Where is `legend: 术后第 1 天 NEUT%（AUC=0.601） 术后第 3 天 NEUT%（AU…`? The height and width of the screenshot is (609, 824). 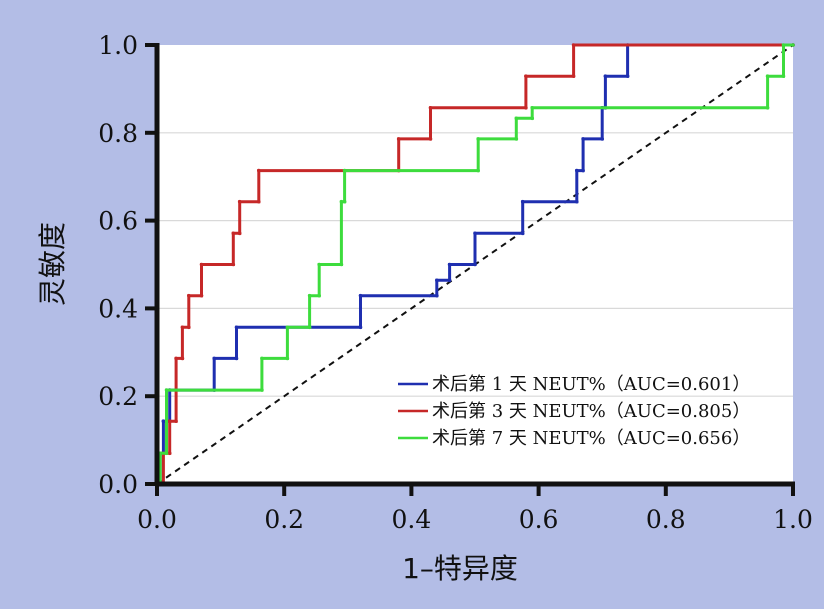 legend: 术后第 1 天 NEUT%（AUC=0.601） 术后第 3 天 NEUT%（AU… is located at coordinates (574, 411).